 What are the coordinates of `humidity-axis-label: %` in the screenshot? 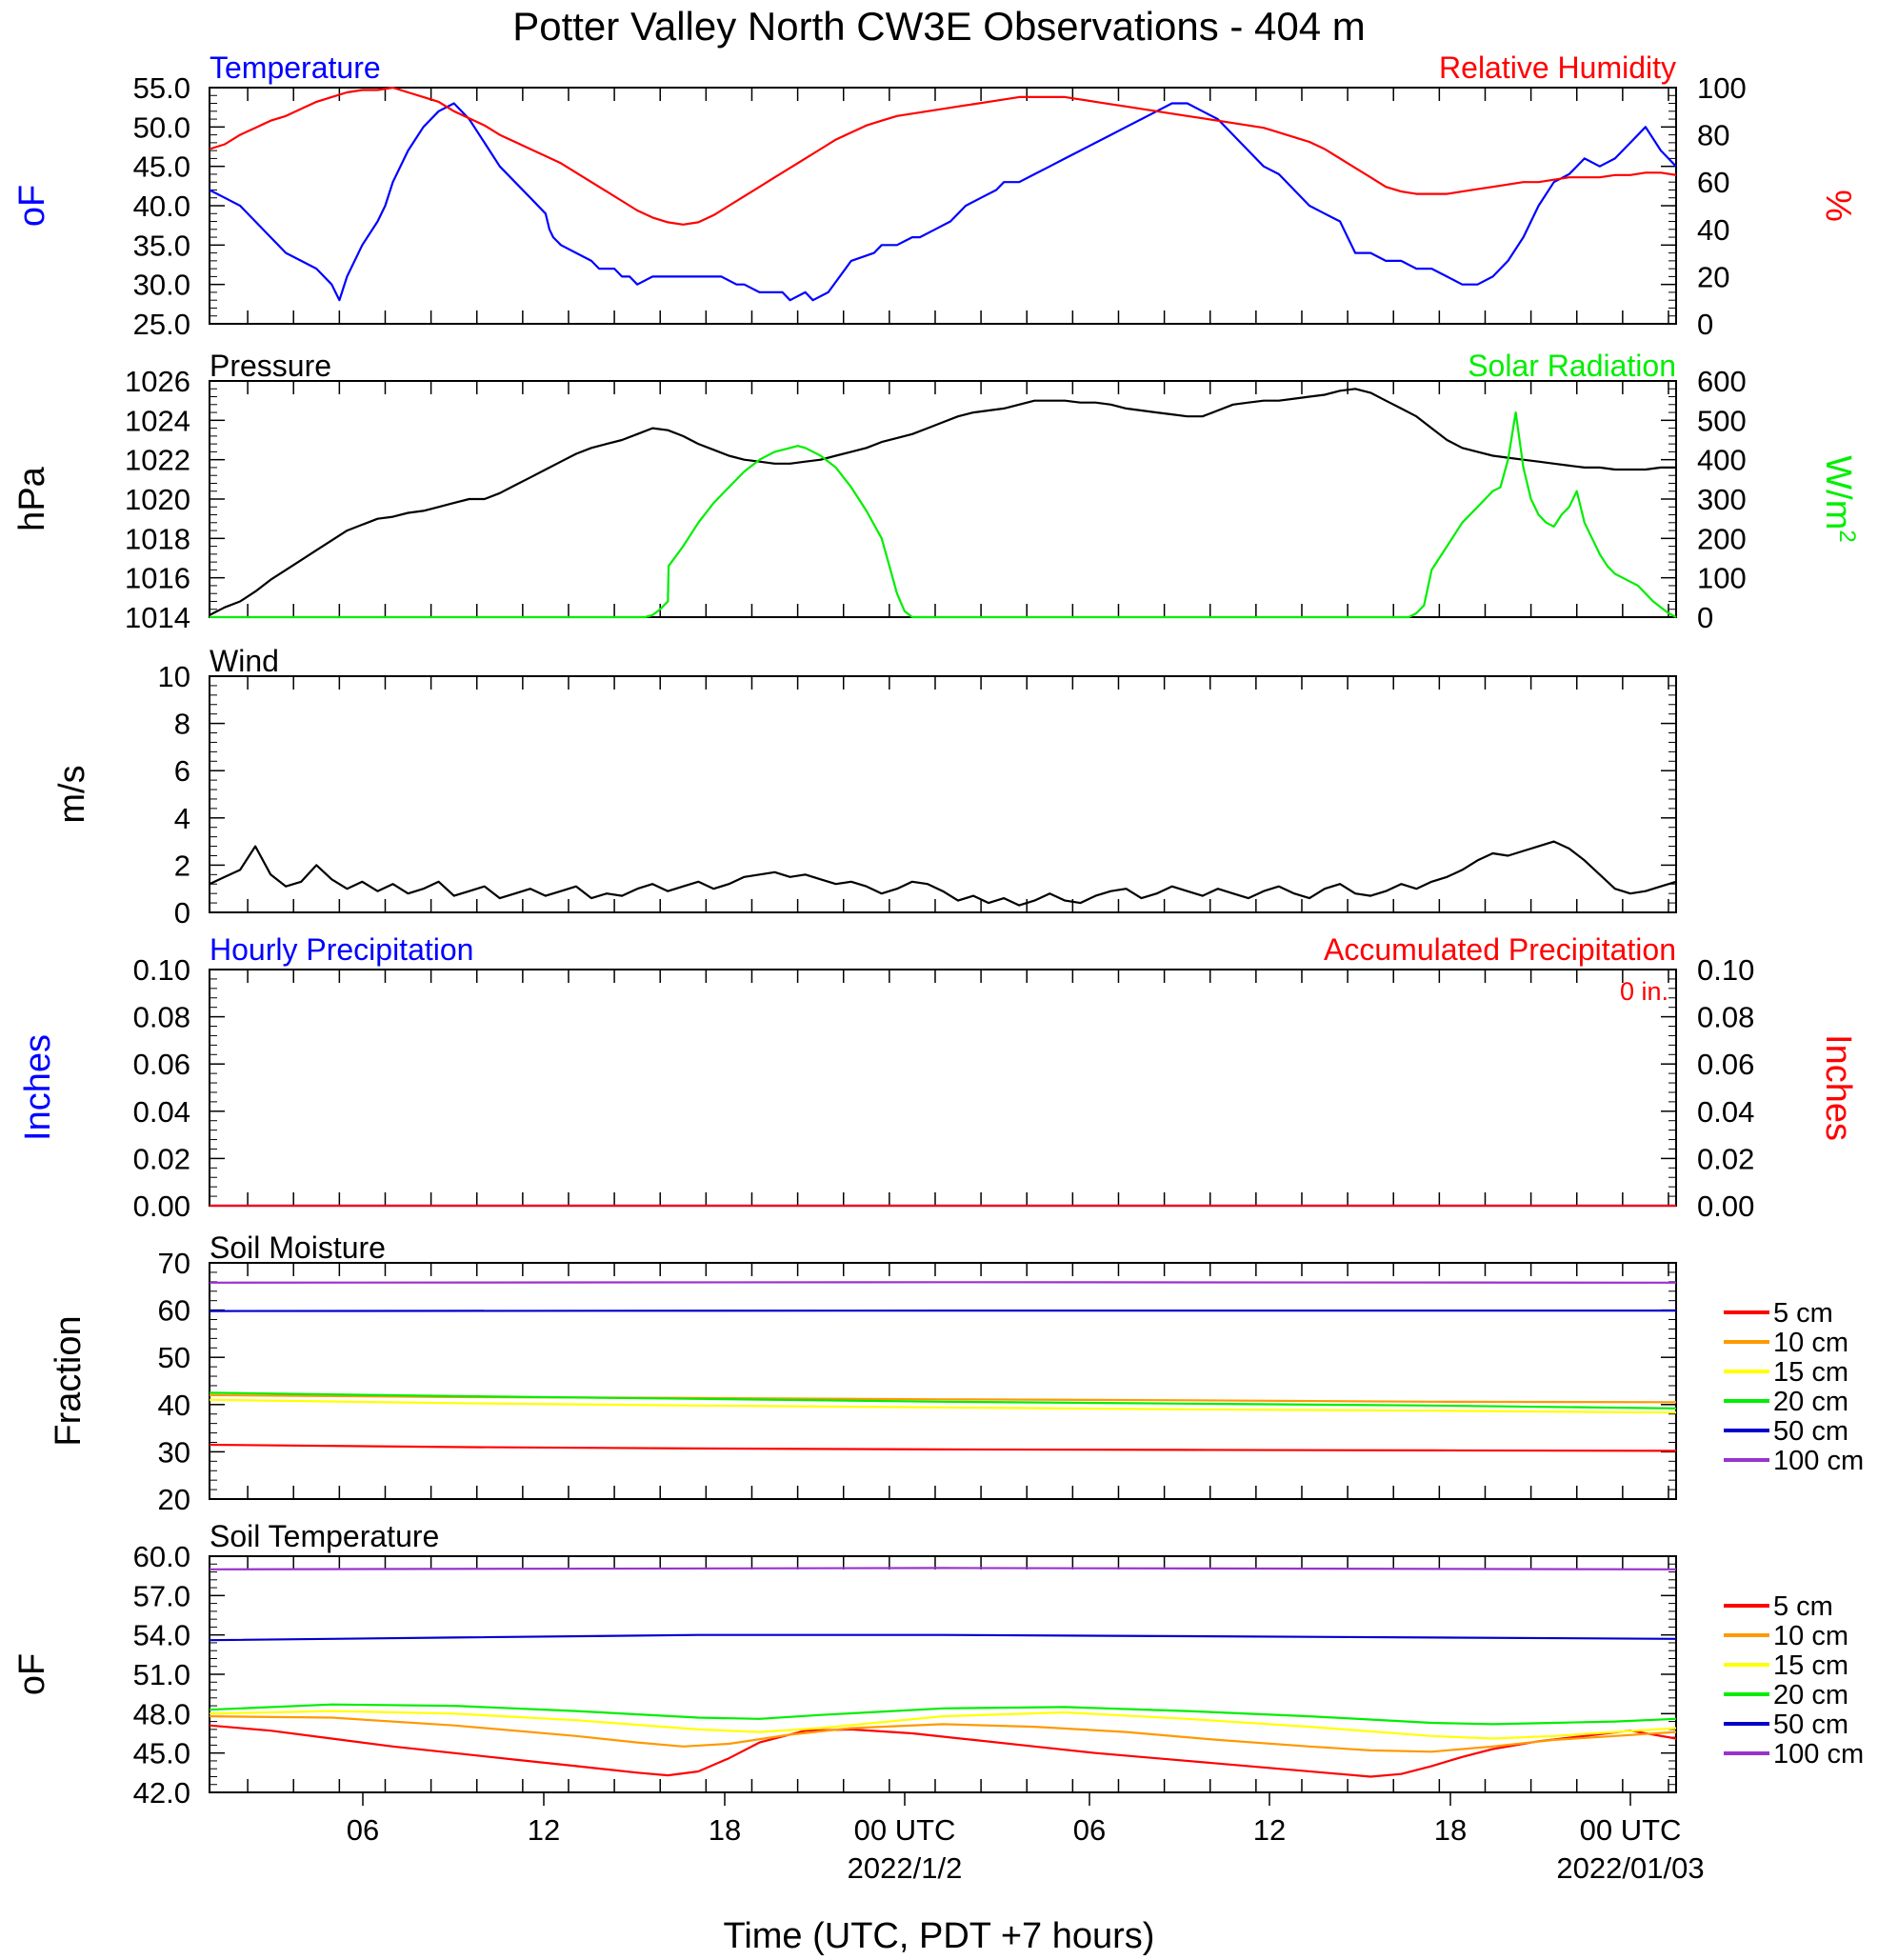 It's located at (1838, 206).